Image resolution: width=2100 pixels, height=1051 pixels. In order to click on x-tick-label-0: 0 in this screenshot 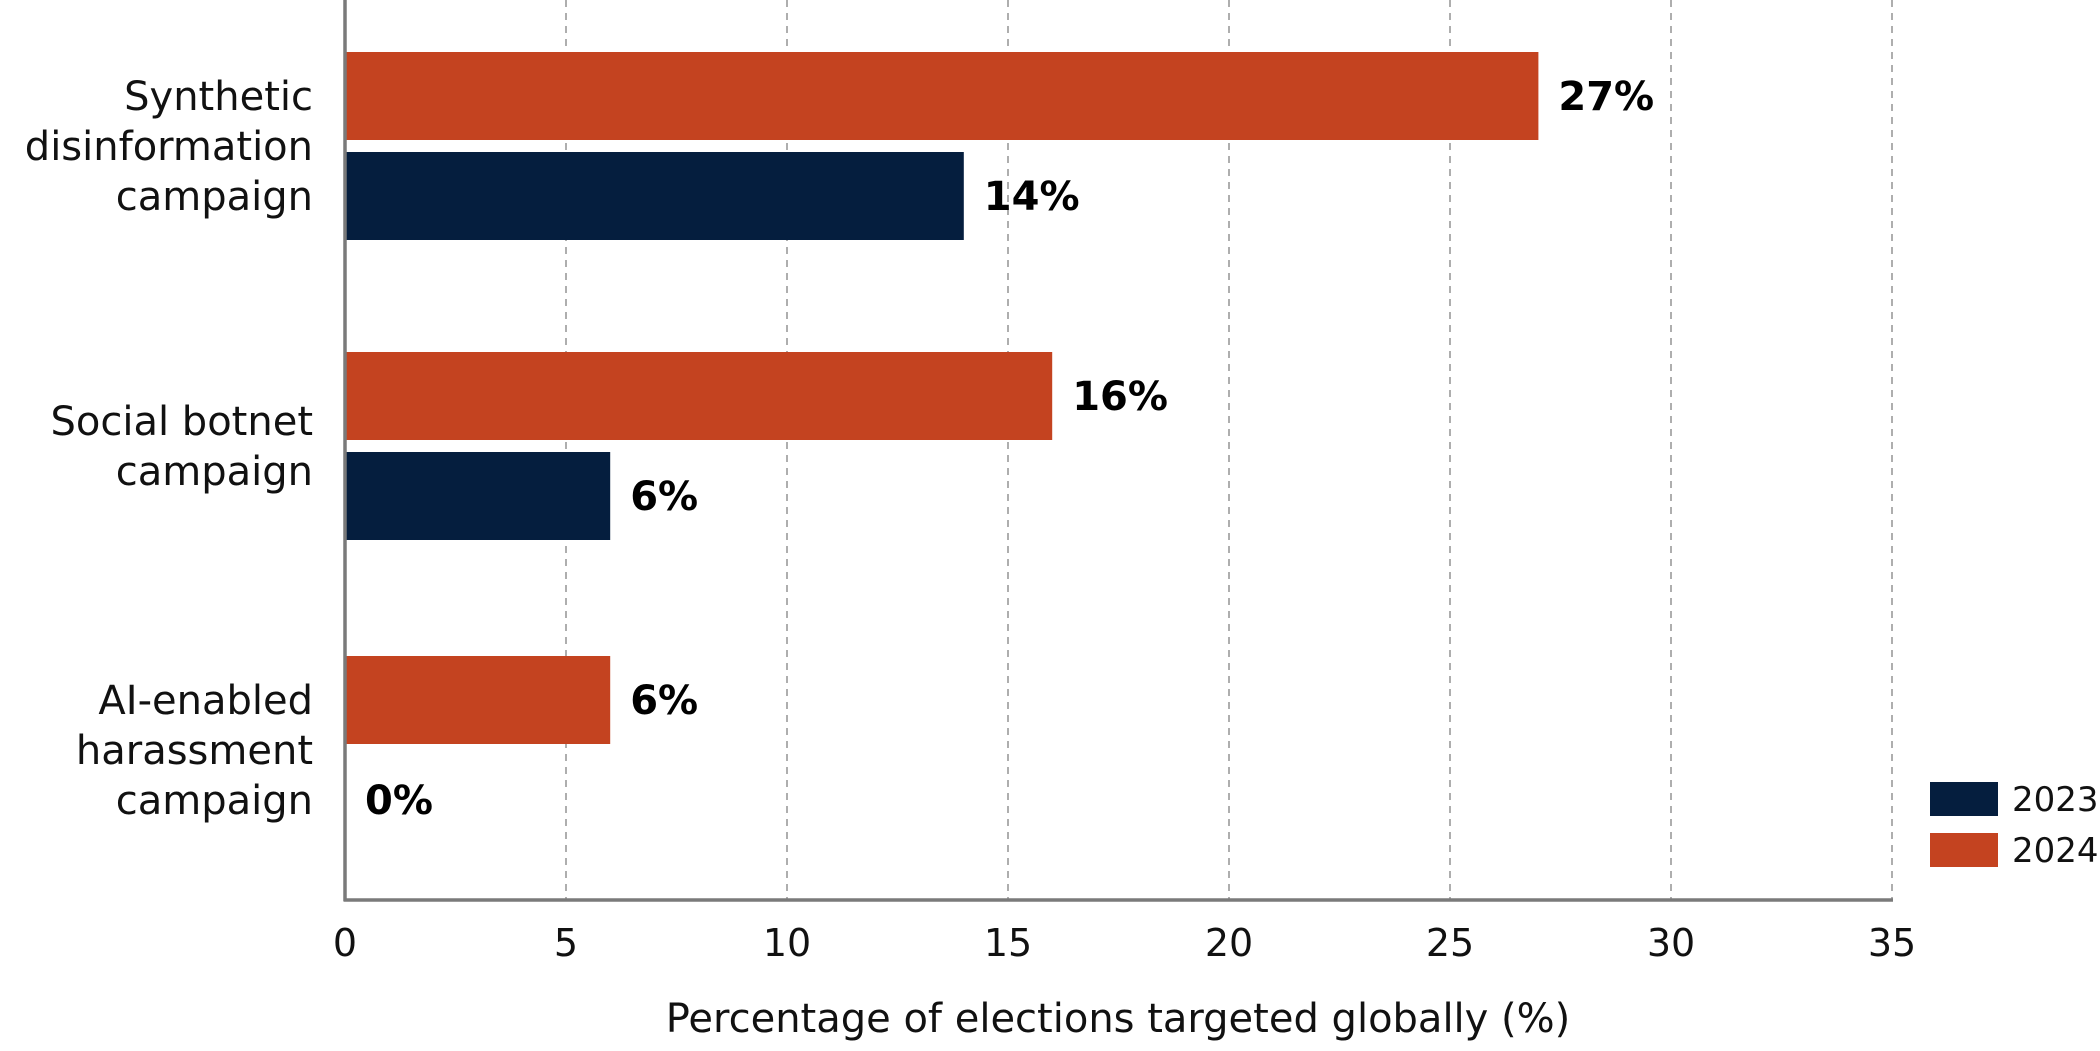, I will do `click(345, 943)`.